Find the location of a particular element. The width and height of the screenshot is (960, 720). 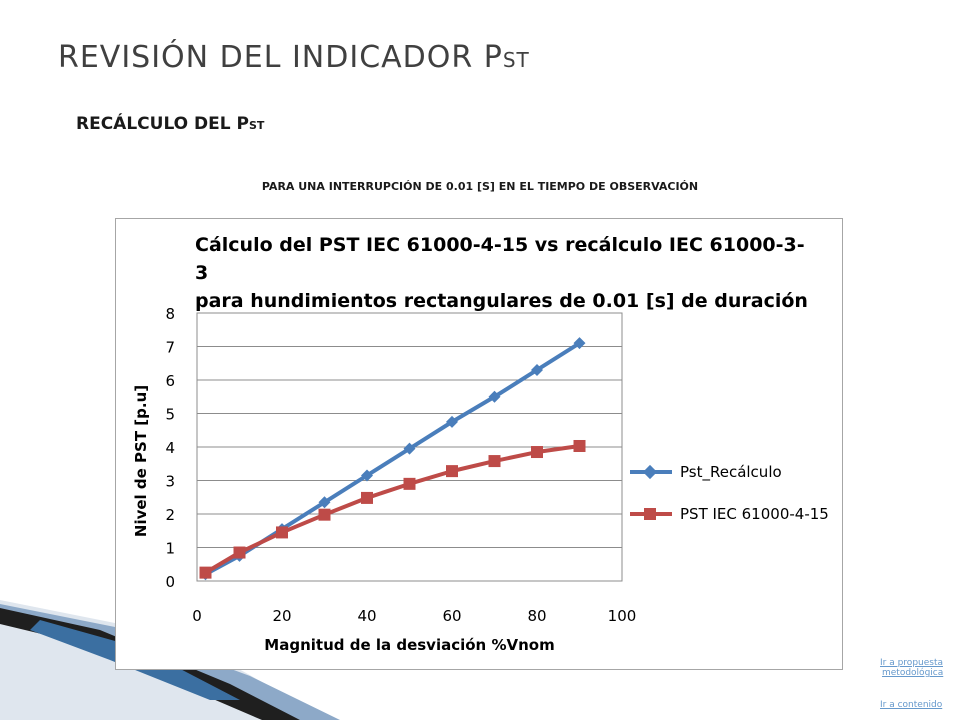

y-tick-label-1: 1 is located at coordinates (170, 549).